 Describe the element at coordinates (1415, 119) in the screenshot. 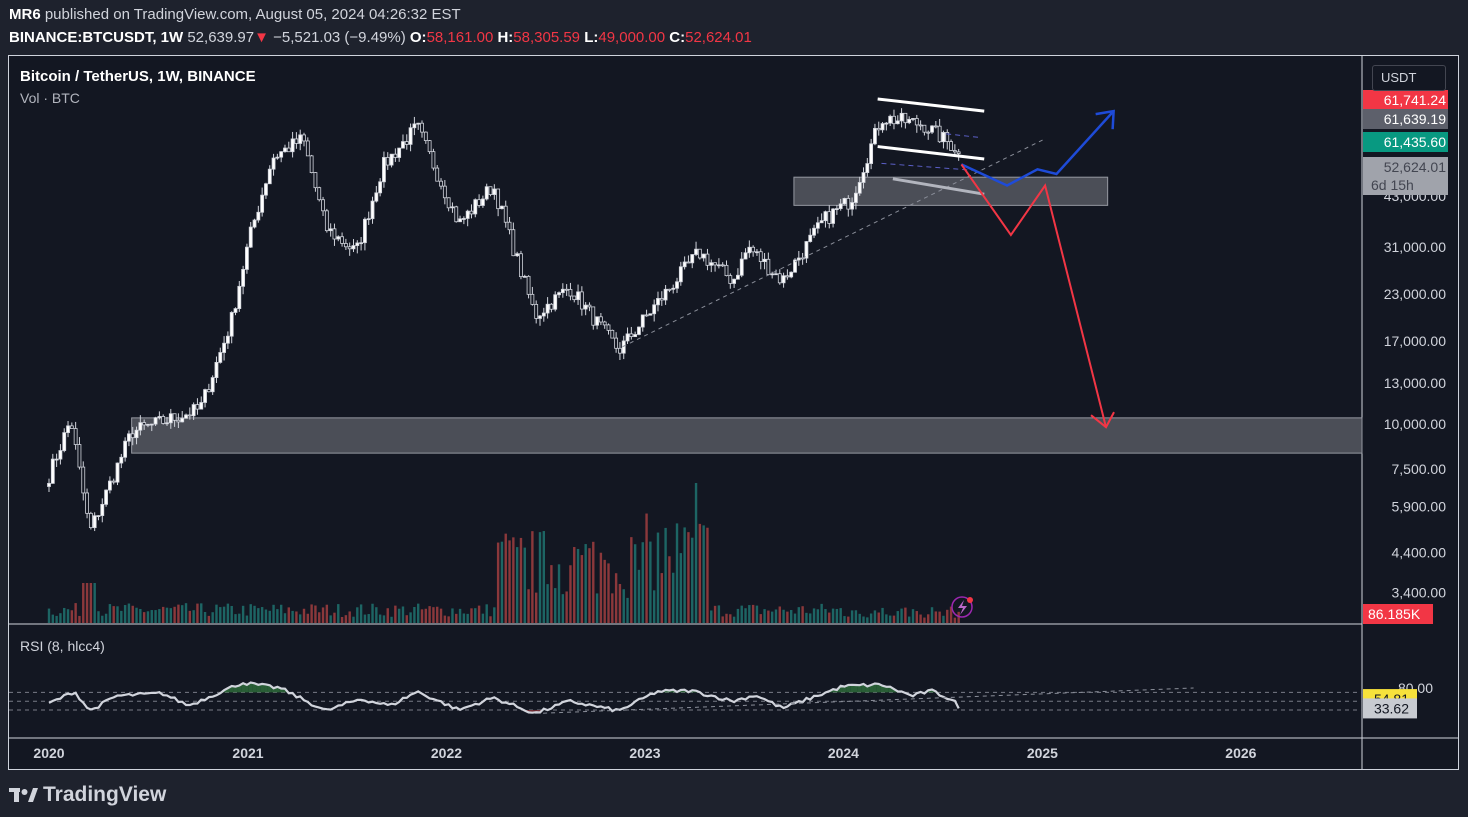

I see `price-tag-label: 61,639.19` at that location.